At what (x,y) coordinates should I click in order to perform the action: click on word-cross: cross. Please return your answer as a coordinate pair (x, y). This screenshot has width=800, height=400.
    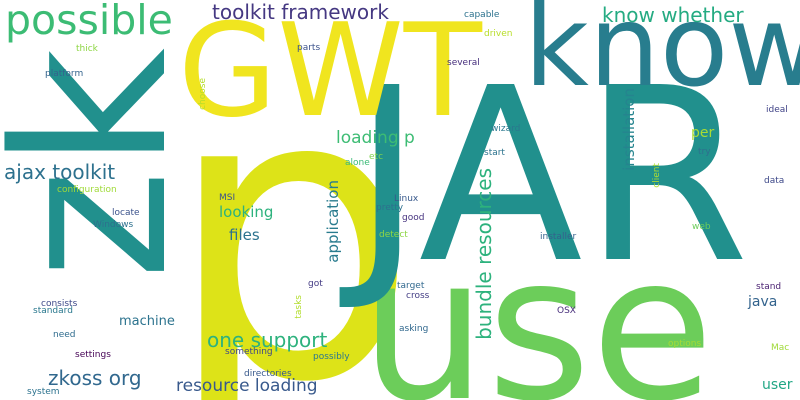
    Looking at the image, I should click on (418, 296).